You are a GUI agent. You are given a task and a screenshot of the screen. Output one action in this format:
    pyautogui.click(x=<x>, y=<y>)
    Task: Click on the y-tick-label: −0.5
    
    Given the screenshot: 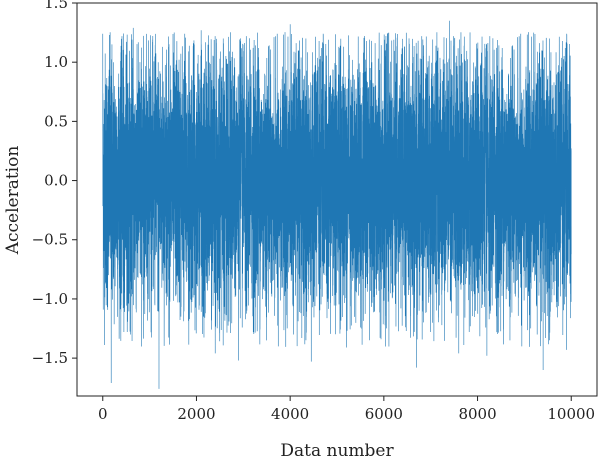 What is the action you would take?
    pyautogui.click(x=50, y=240)
    